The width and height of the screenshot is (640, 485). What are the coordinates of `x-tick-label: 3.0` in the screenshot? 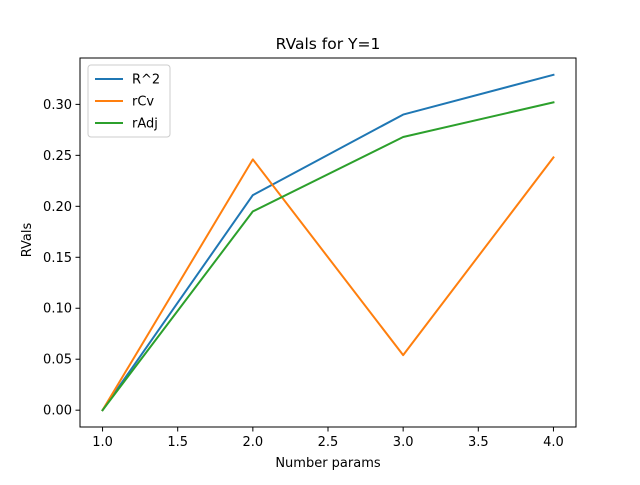 It's located at (403, 442).